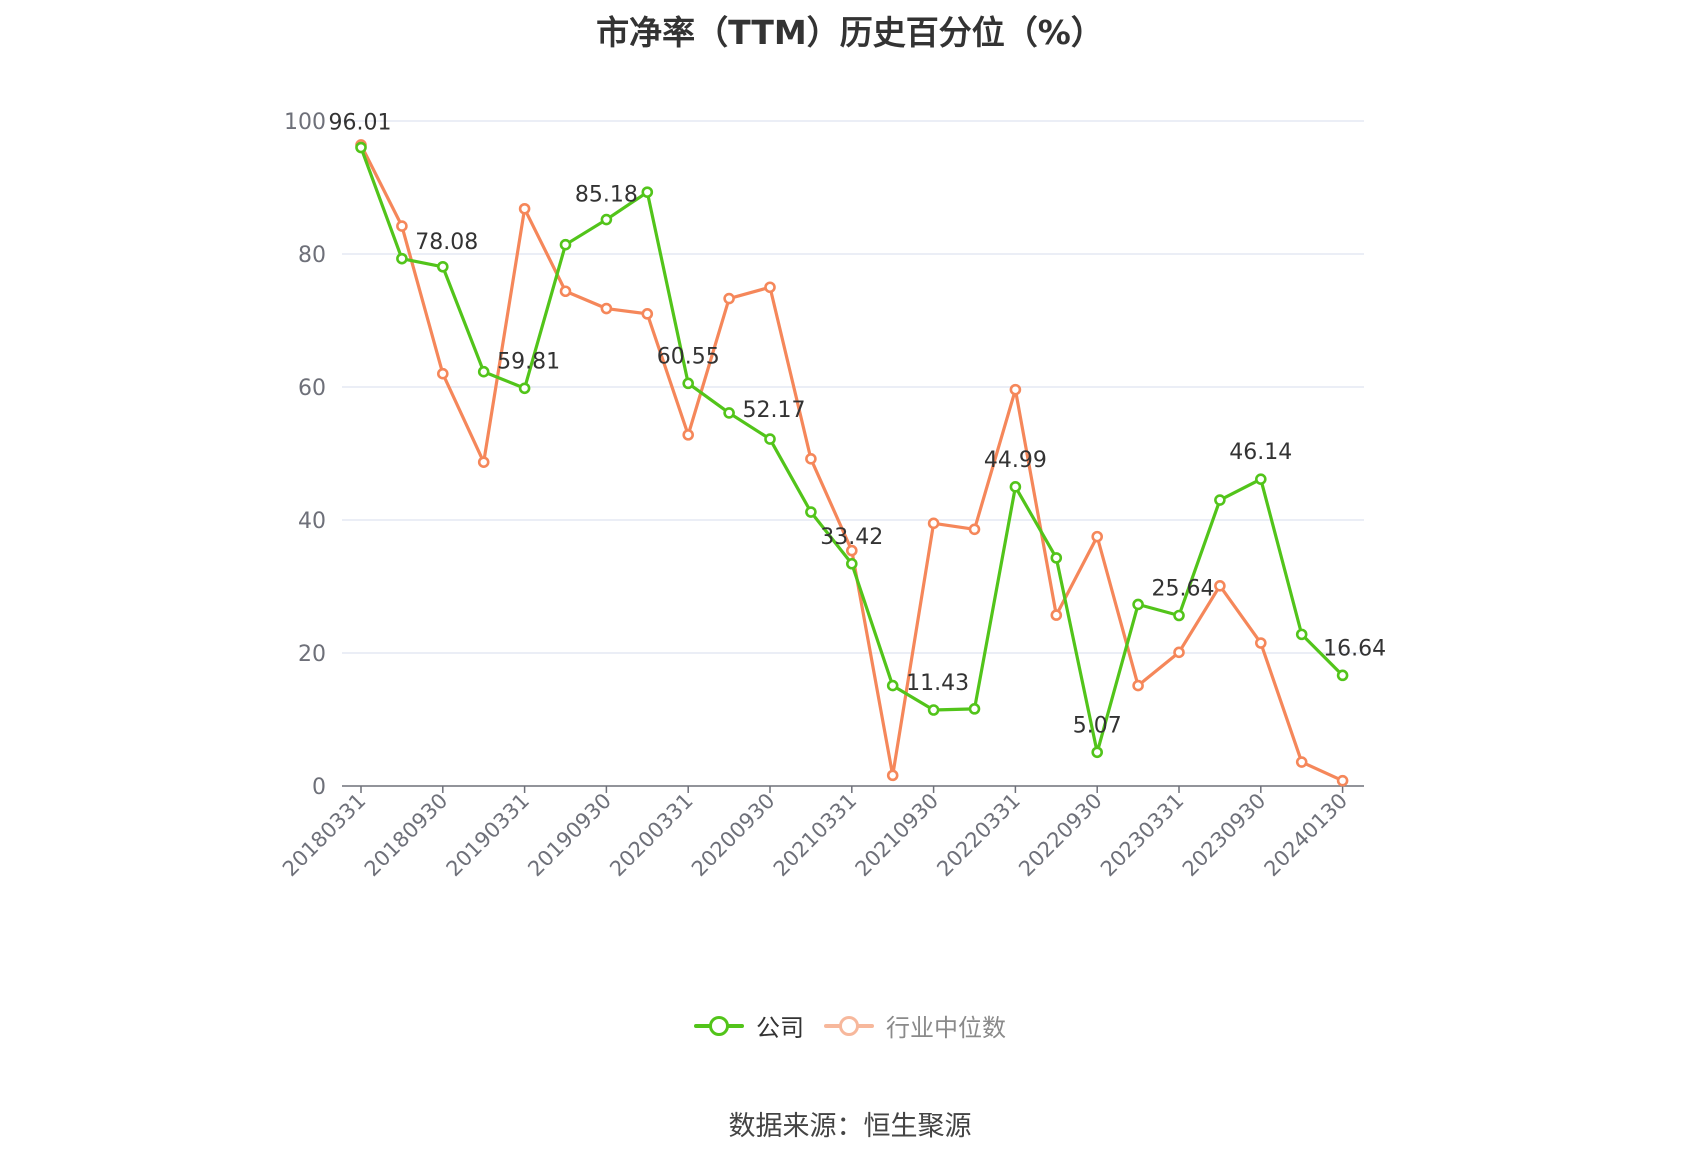 The height and width of the screenshot is (1150, 1700). Describe the element at coordinates (312, 255) in the screenshot. I see `y-tick-label: 80` at that location.